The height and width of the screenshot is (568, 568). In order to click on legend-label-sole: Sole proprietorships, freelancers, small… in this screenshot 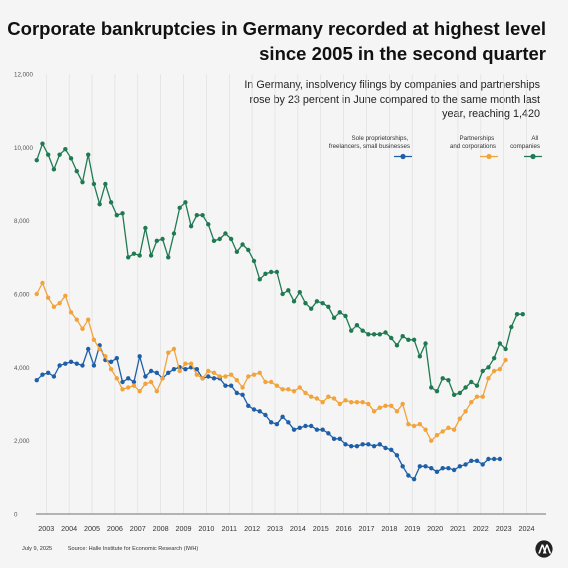, I will do `click(369, 142)`.